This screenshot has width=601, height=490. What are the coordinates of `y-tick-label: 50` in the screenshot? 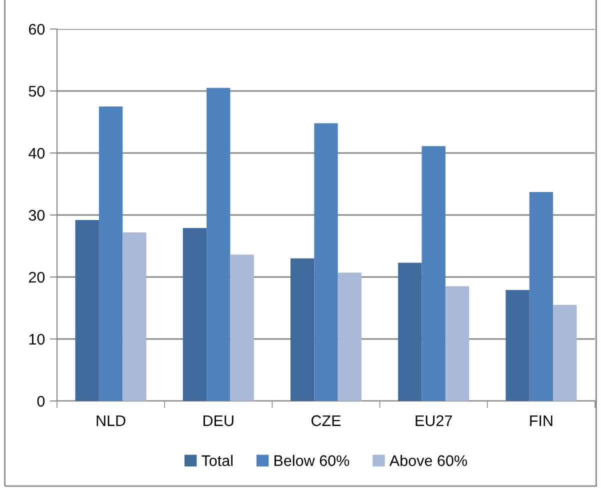 It's located at (36, 91).